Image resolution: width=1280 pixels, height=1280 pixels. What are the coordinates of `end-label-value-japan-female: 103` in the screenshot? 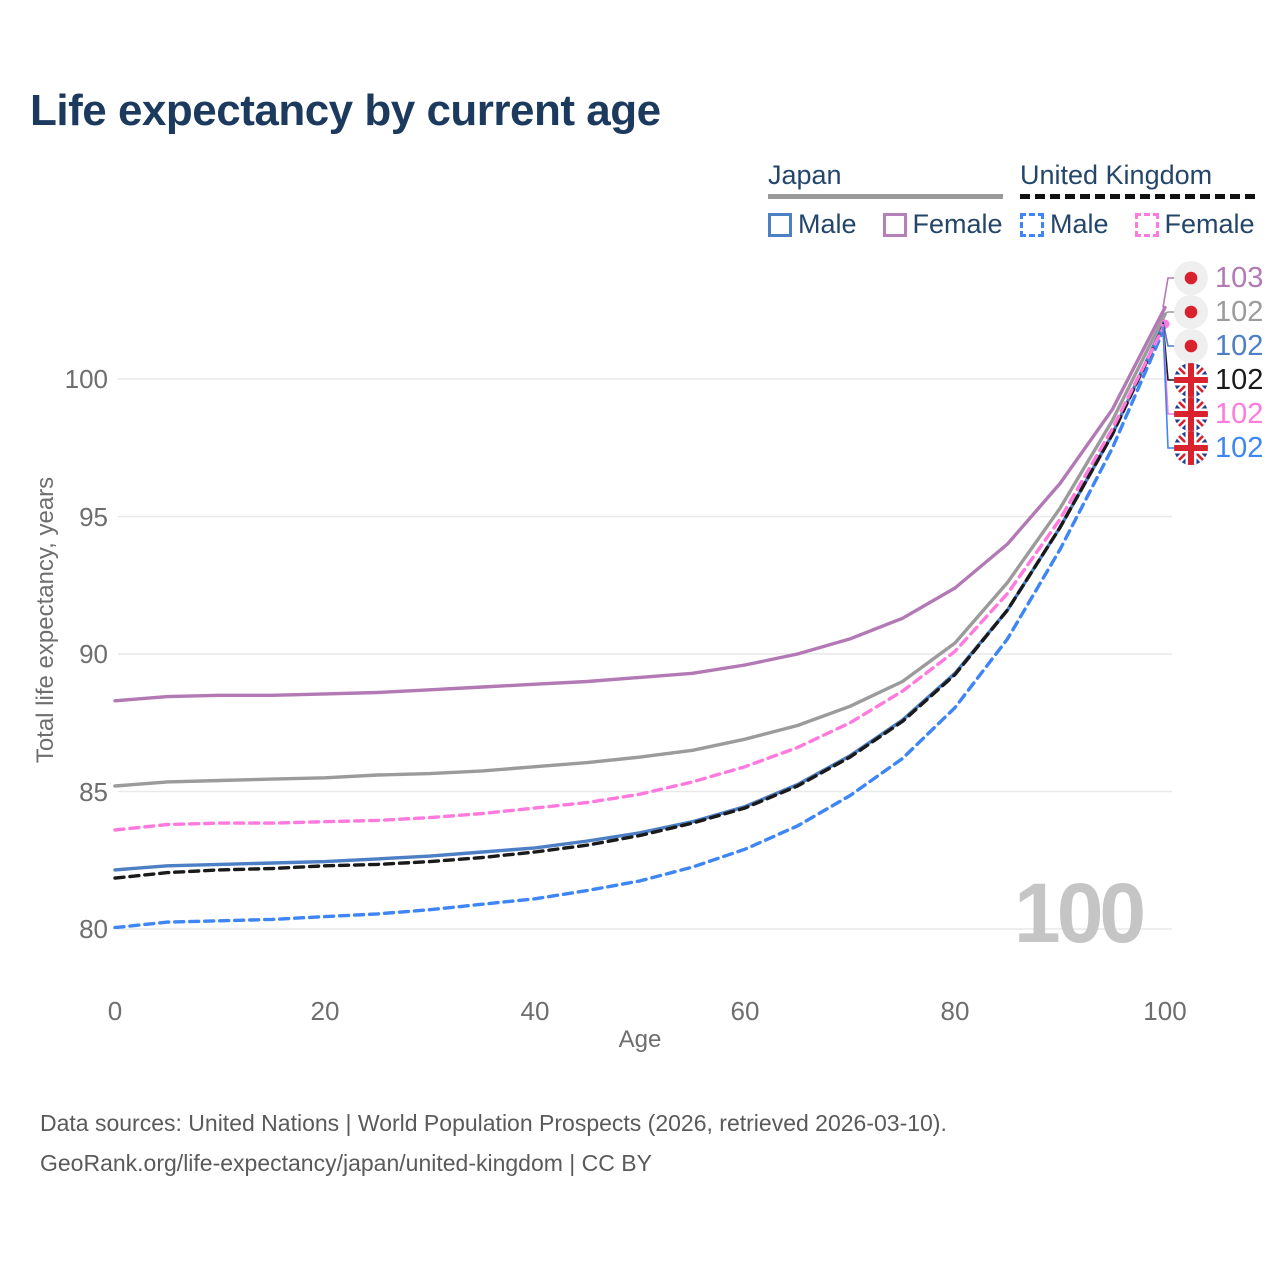 It's located at (1239, 278).